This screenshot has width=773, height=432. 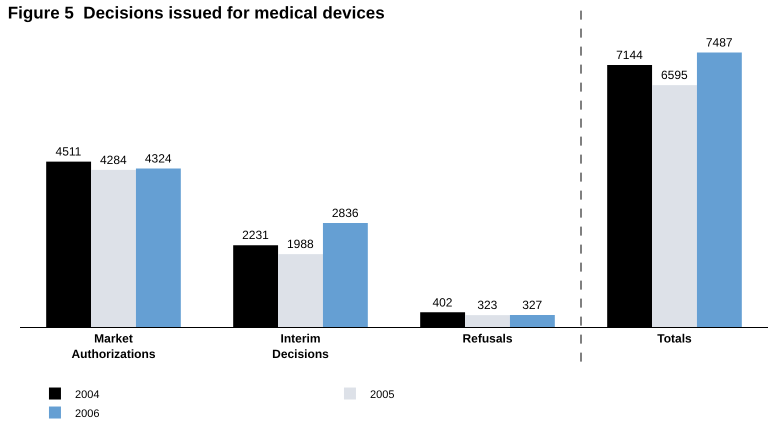 I want to click on data-label: 7487, so click(x=719, y=42).